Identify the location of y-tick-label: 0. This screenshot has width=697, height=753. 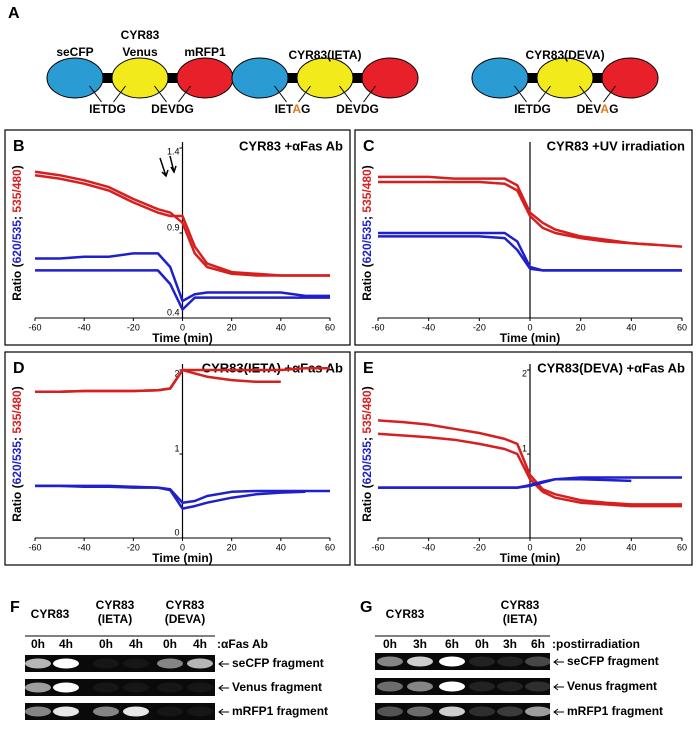
(176, 532).